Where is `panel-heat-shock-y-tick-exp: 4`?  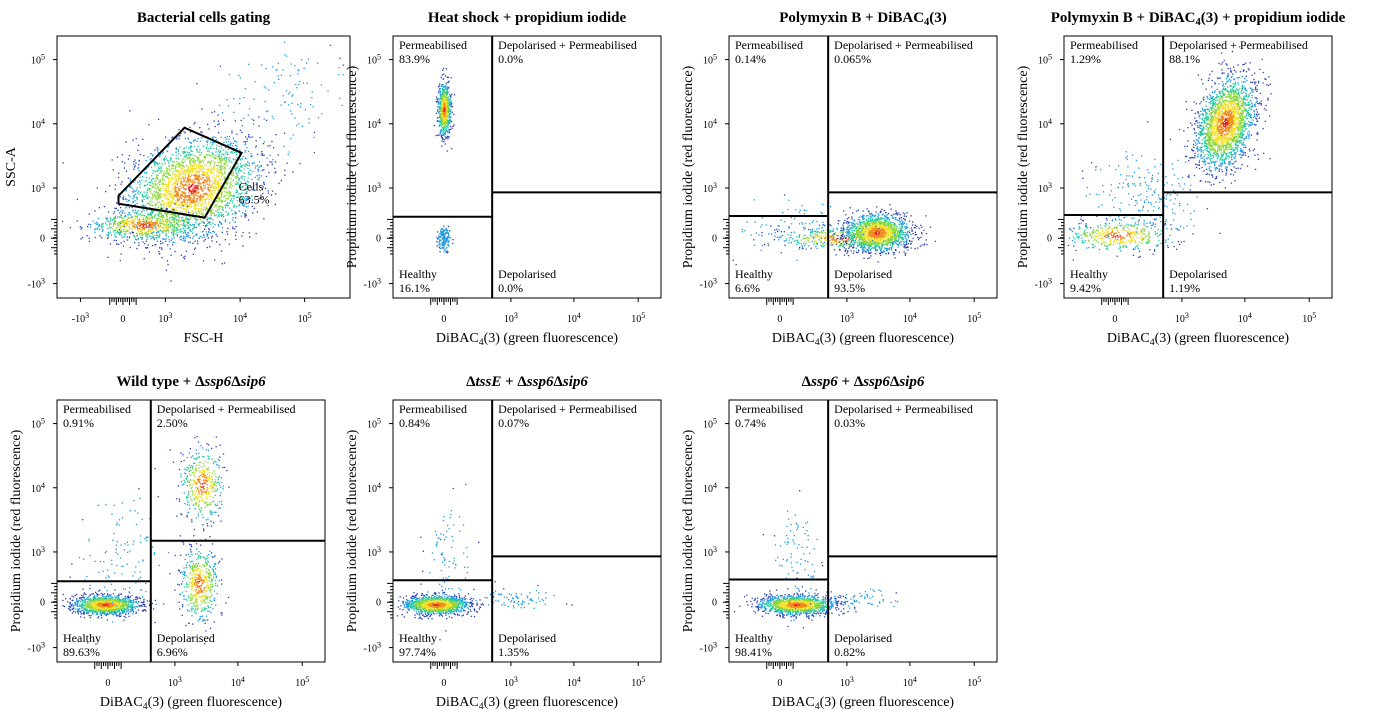 panel-heat-shock-y-tick-exp: 4 is located at coordinates (379, 120).